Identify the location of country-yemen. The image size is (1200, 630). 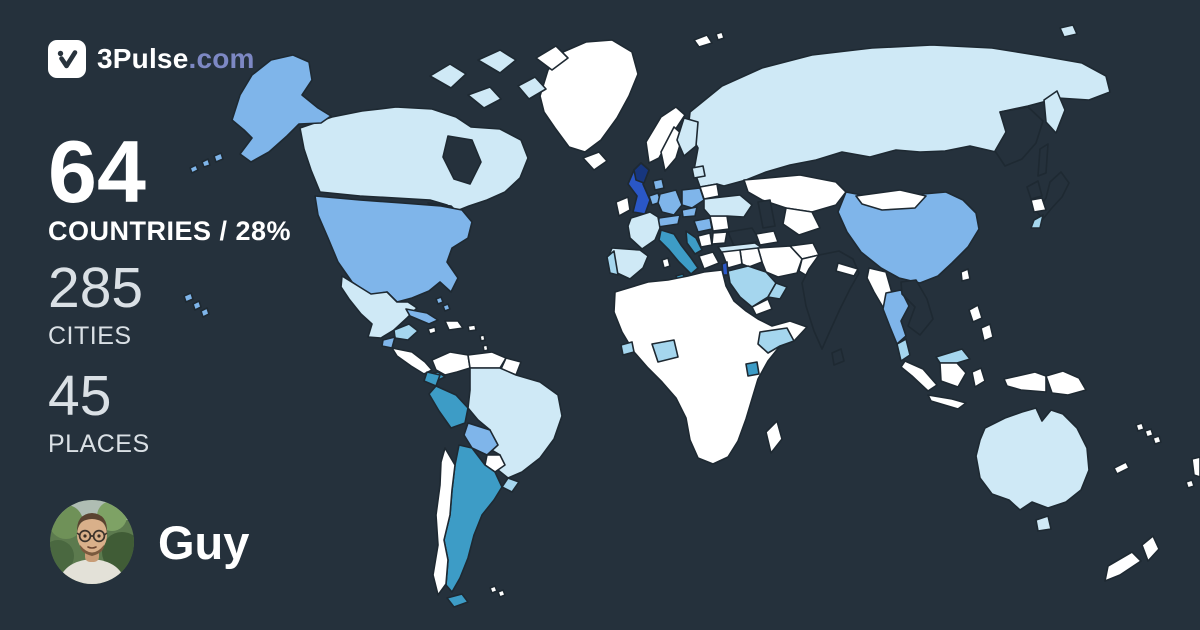
(762, 307).